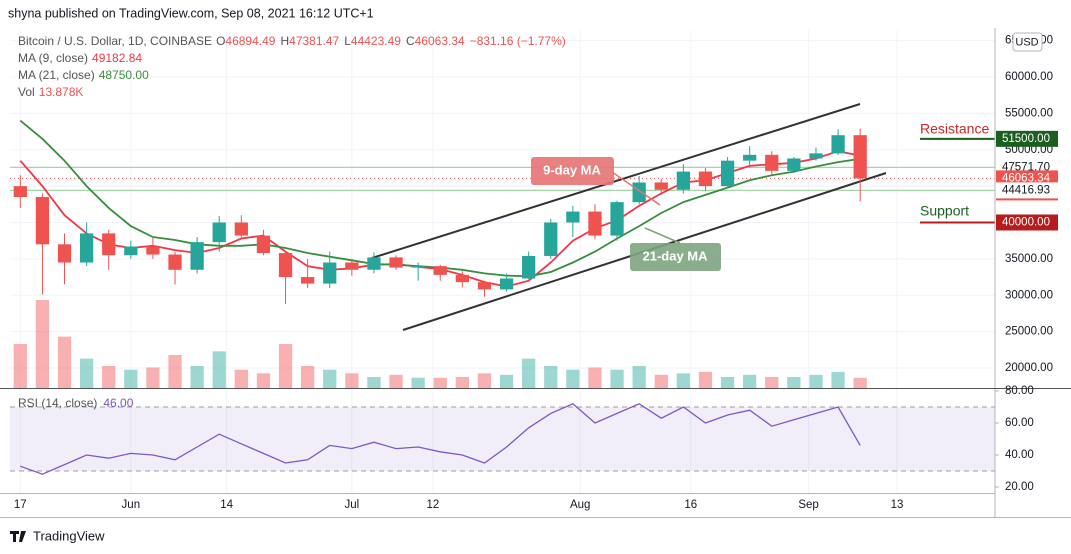 Image resolution: width=1071 pixels, height=554 pixels. What do you see at coordinates (1026, 178) in the screenshot?
I see `price-tag-label: 46063.34` at bounding box center [1026, 178].